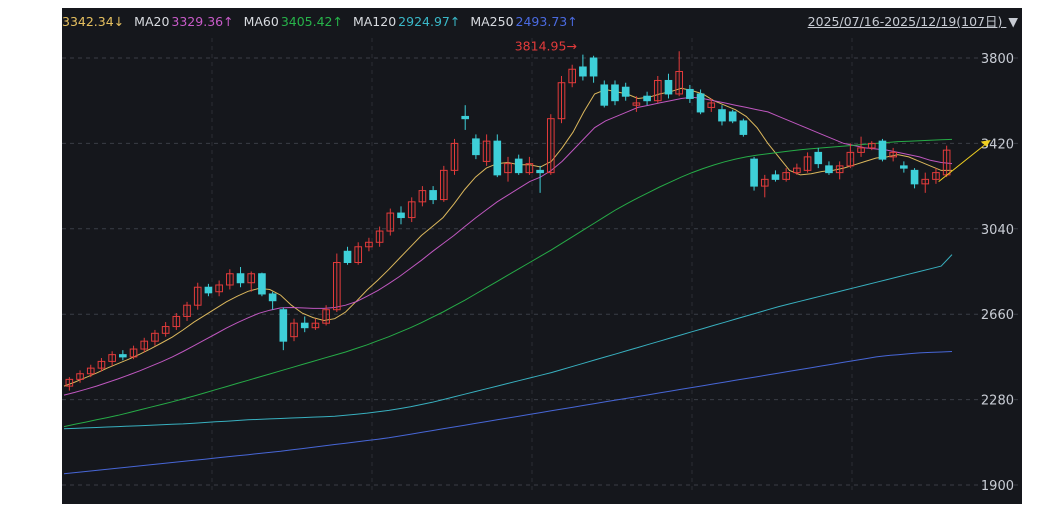 The height and width of the screenshot is (518, 1038). I want to click on legend-ma10-value: 3342.34↓, so click(93, 21).